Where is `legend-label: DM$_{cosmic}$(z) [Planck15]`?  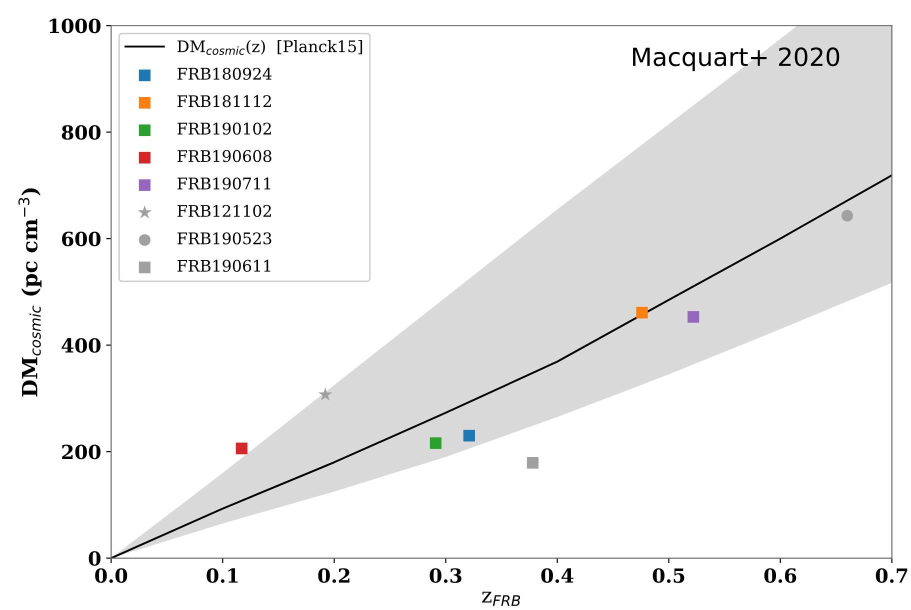 legend-label: DM$_{cosmic}$(z) [Planck15] is located at coordinates (270, 47).